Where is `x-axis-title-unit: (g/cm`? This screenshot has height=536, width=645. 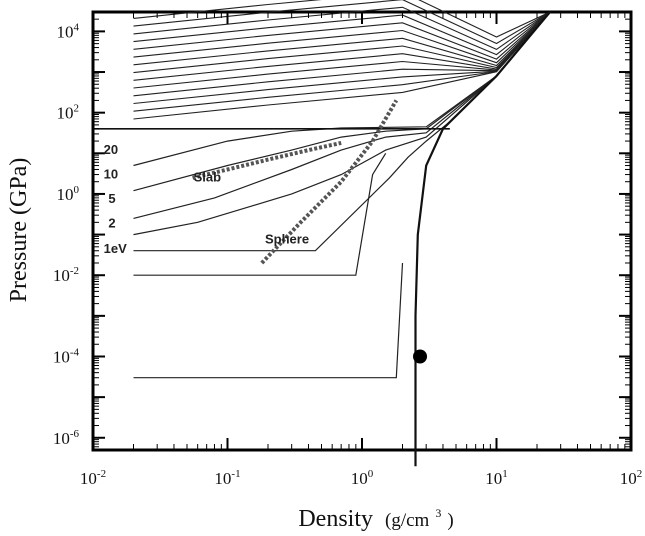 x-axis-title-unit: (g/cm is located at coordinates (407, 520).